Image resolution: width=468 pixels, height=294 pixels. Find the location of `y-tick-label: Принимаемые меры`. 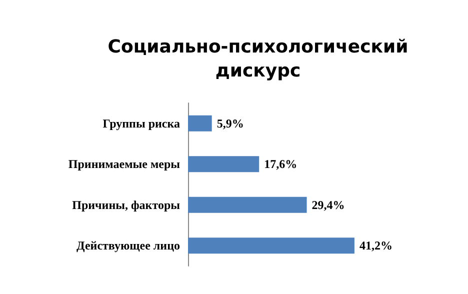

y-tick-label: Принимаемые меры is located at coordinates (124, 164).